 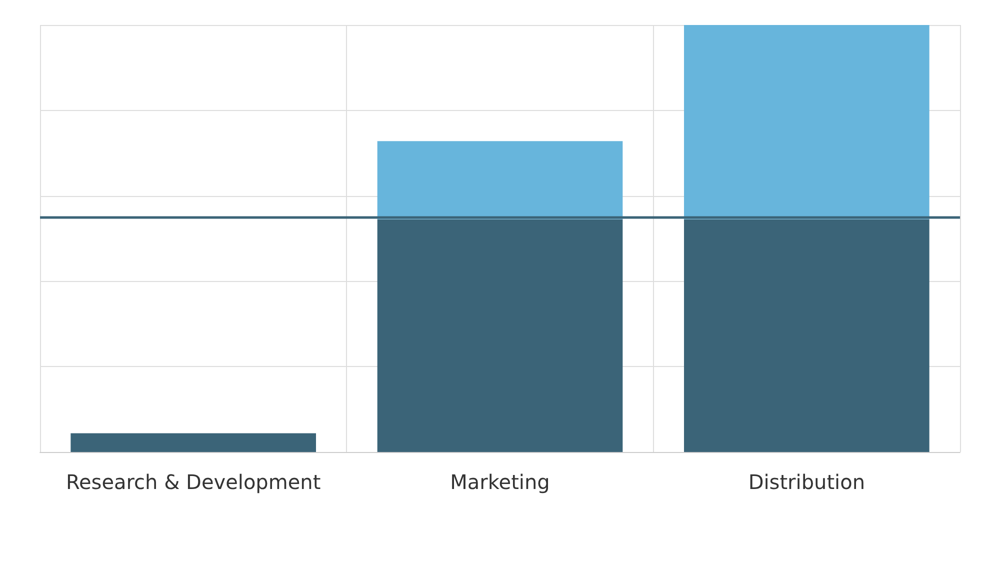 What do you see at coordinates (500, 482) in the screenshot?
I see `x-tick-label: Marketing` at bounding box center [500, 482].